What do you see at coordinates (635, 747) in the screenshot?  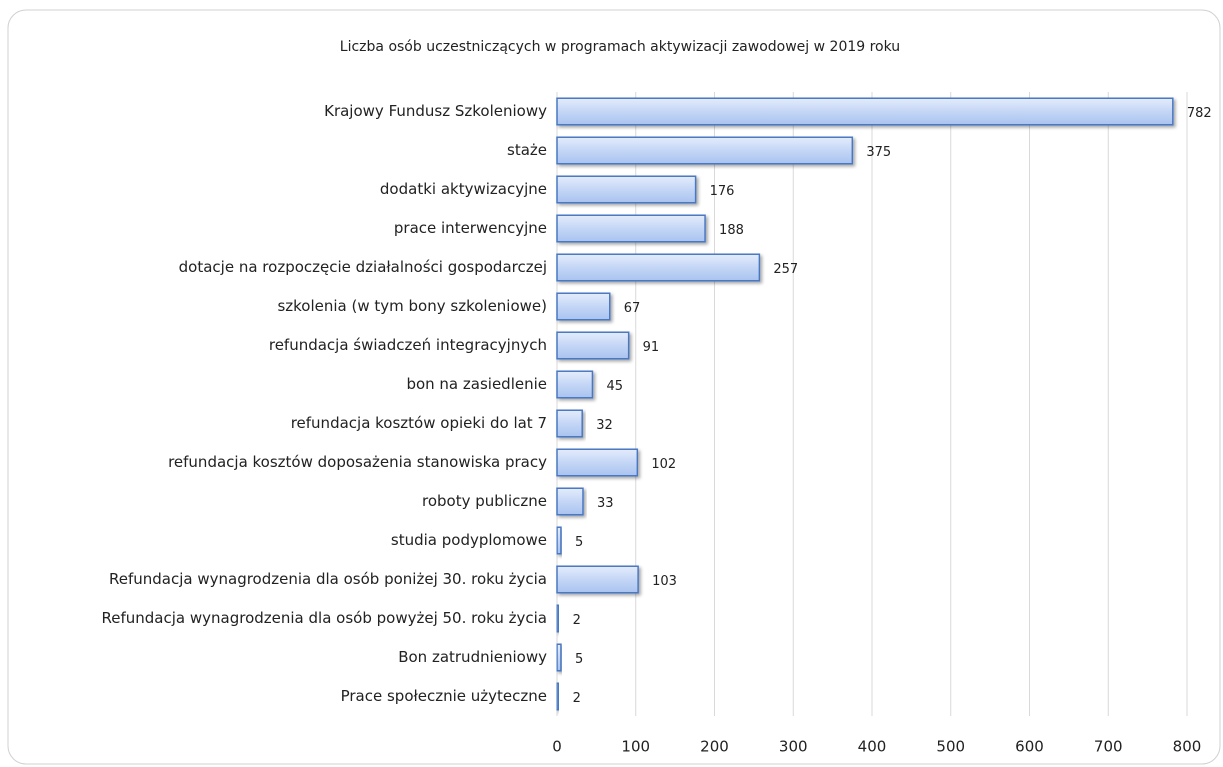 I see `x-tick-label: 100` at bounding box center [635, 747].